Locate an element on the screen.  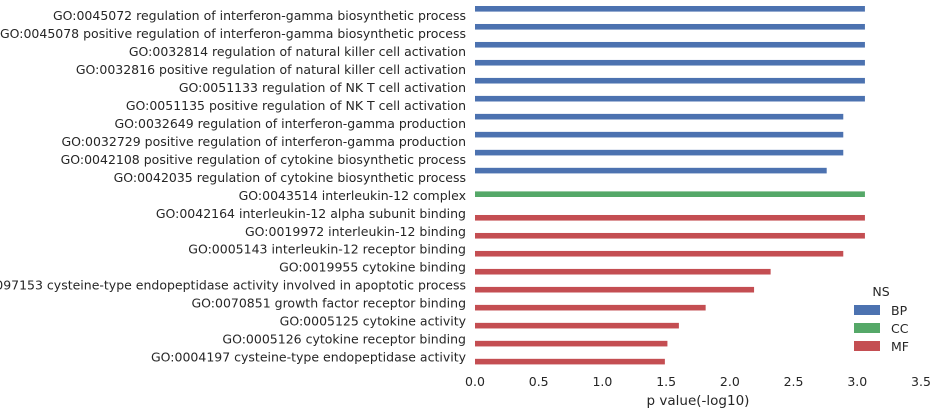
x-tick-label: 2.5 is located at coordinates (794, 381).